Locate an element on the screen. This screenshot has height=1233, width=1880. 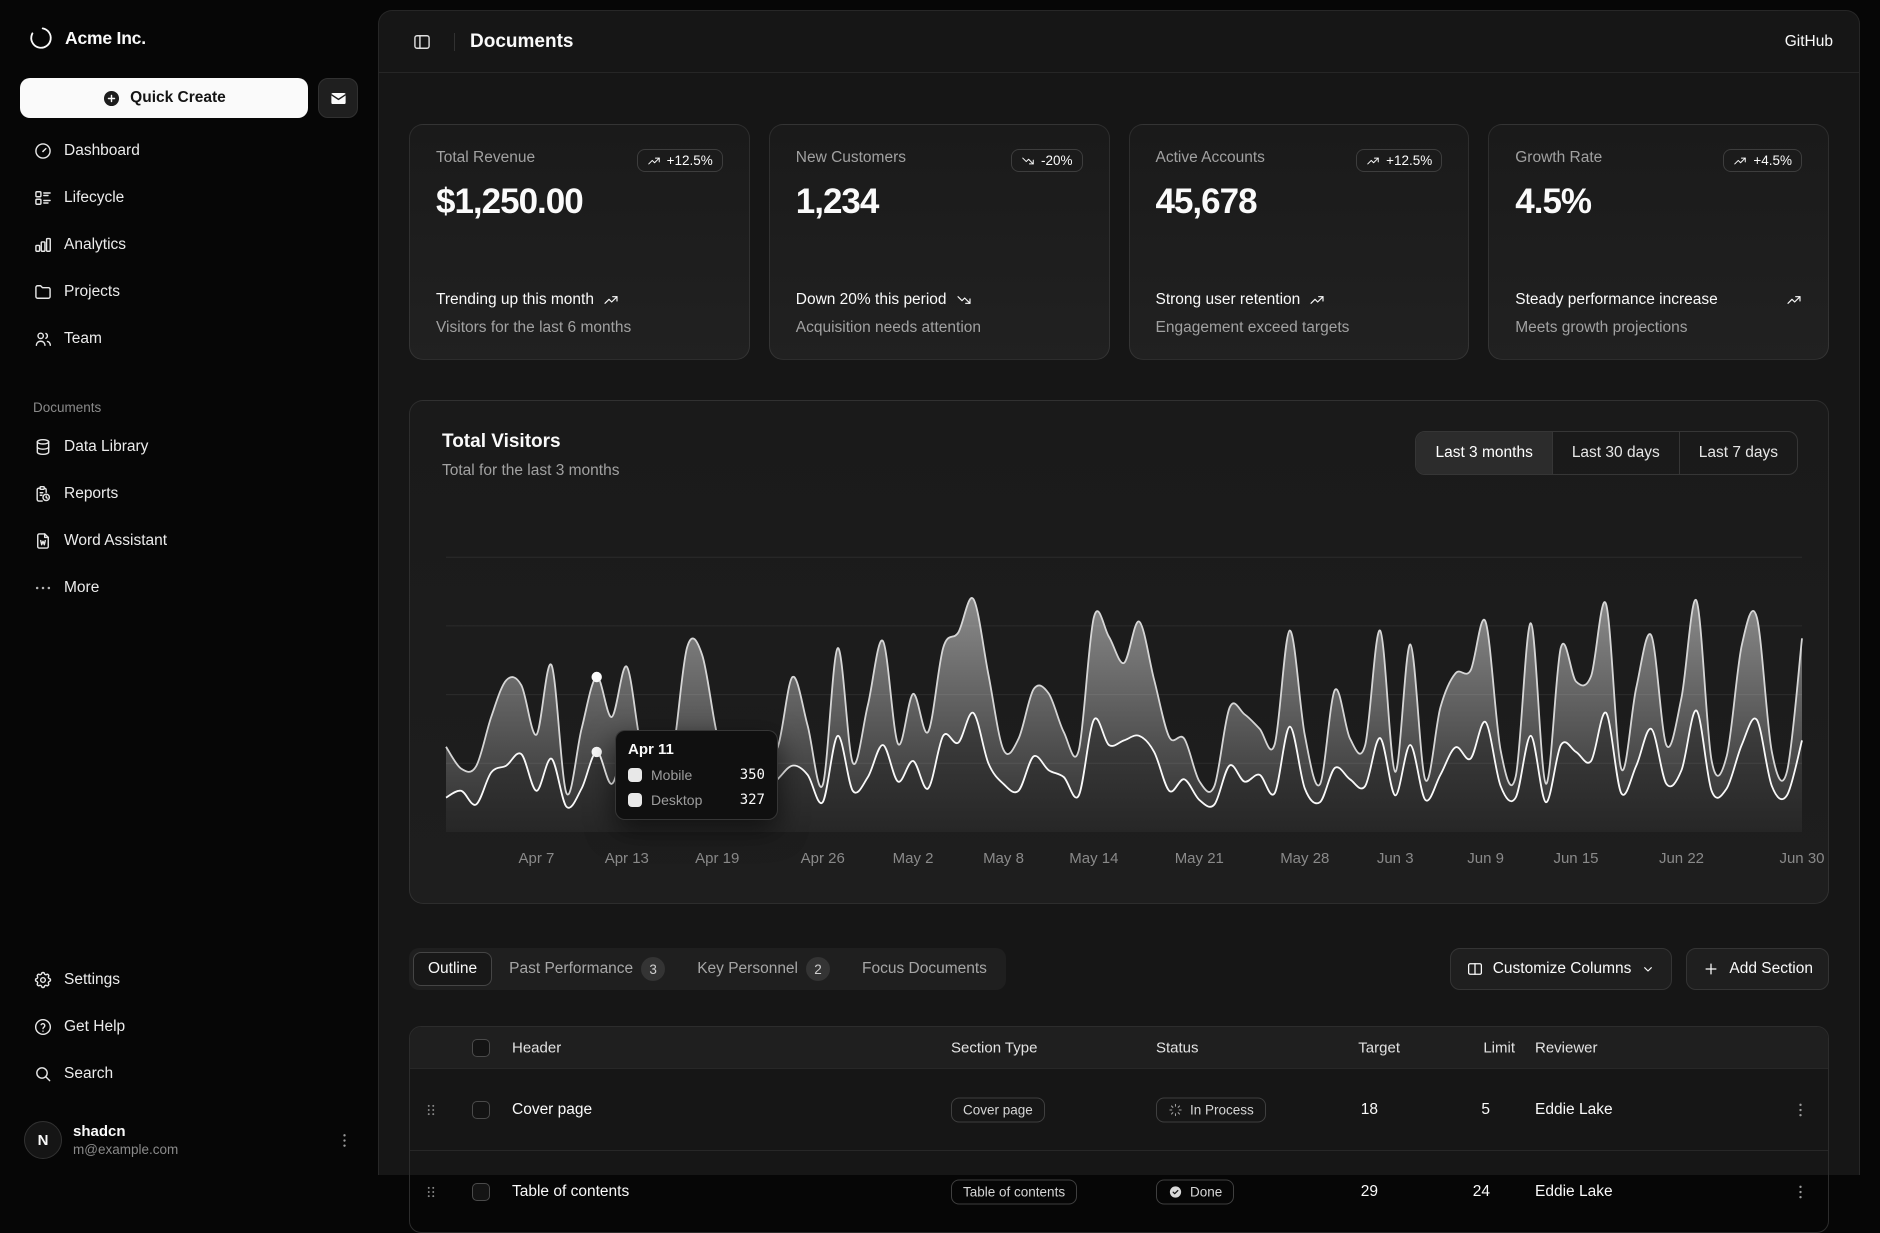
sidebar-item-projects: Projects is located at coordinates (189, 292).